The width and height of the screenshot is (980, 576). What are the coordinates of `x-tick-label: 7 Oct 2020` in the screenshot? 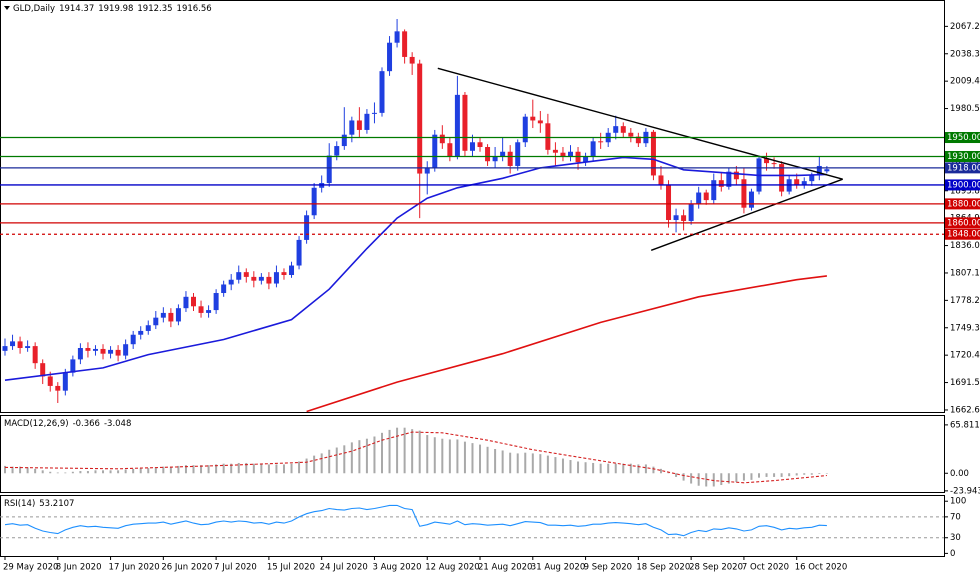 It's located at (765, 568).